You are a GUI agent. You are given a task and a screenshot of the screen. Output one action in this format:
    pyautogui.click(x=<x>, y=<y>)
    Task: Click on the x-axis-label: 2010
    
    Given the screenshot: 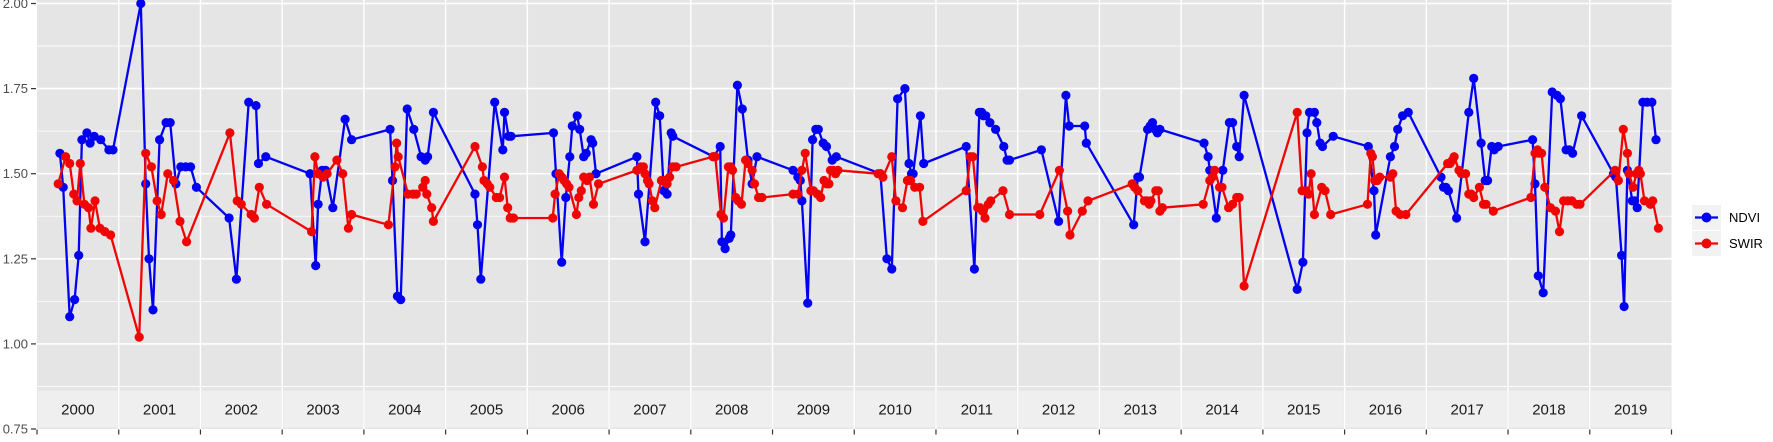 What is the action you would take?
    pyautogui.click(x=894, y=410)
    